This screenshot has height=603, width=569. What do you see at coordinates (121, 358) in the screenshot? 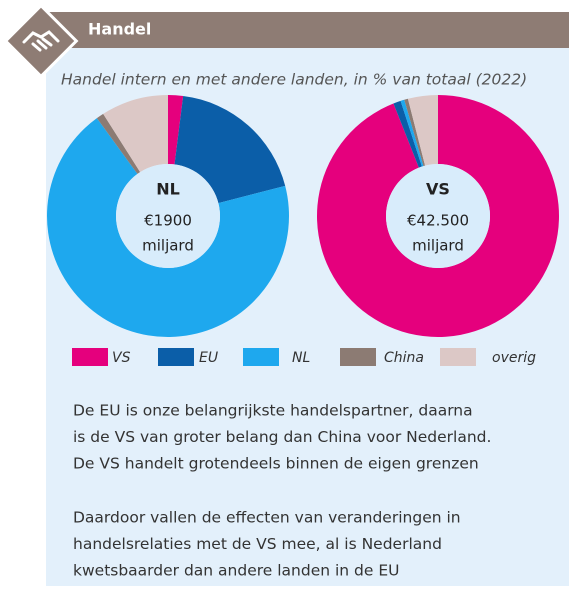
I see `legend-label: VS` at bounding box center [121, 358].